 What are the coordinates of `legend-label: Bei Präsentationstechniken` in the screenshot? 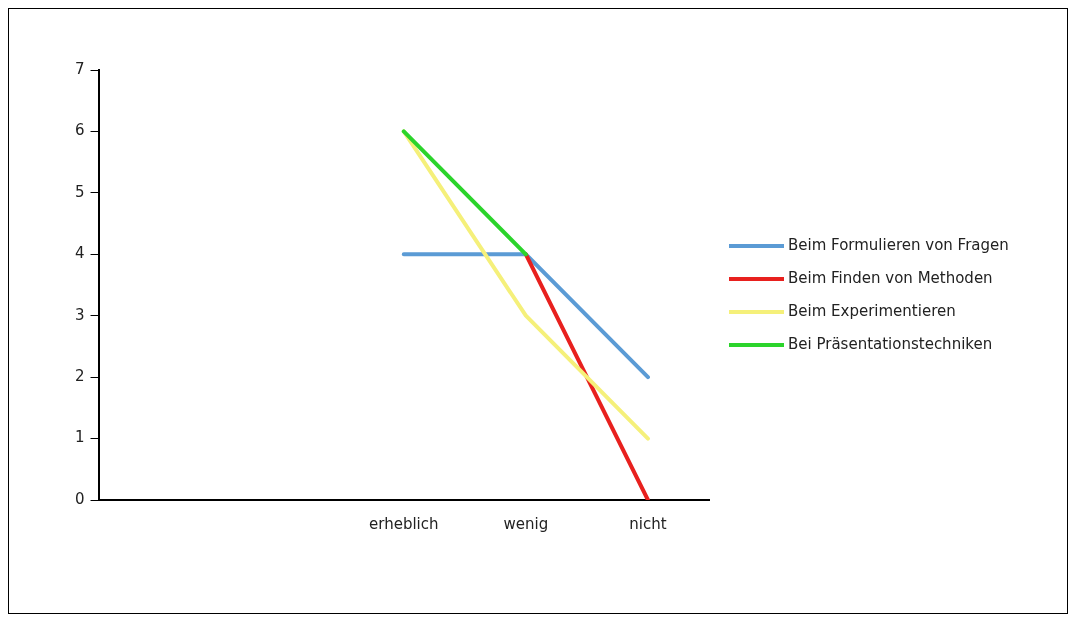 It's located at (891, 344).